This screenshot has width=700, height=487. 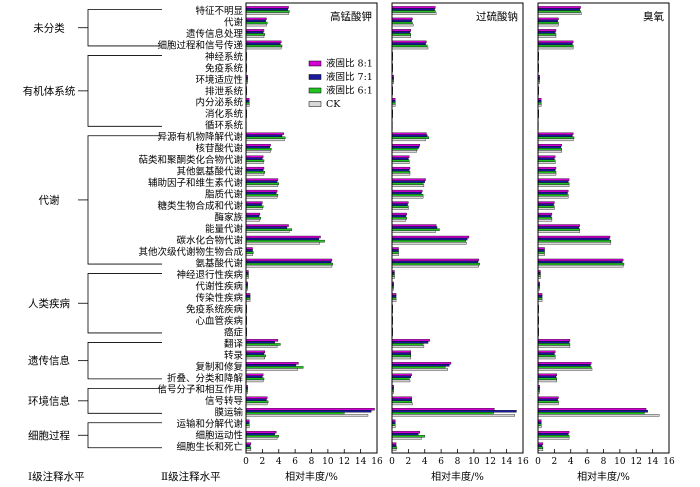 I want to click on x-tick-label: 2, so click(x=263, y=462).